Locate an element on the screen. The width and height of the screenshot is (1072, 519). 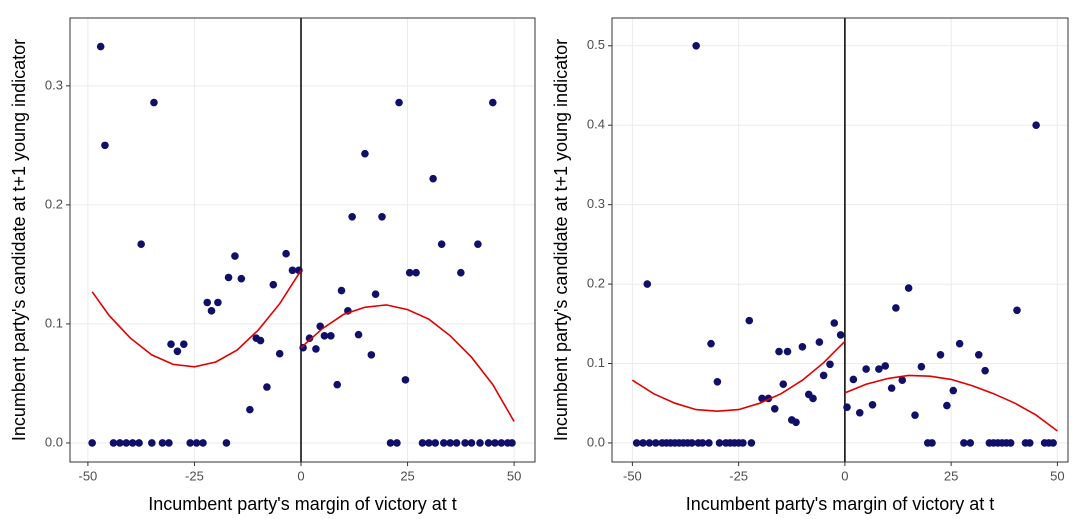
y-tick-label: 0.1 is located at coordinates (596, 362).